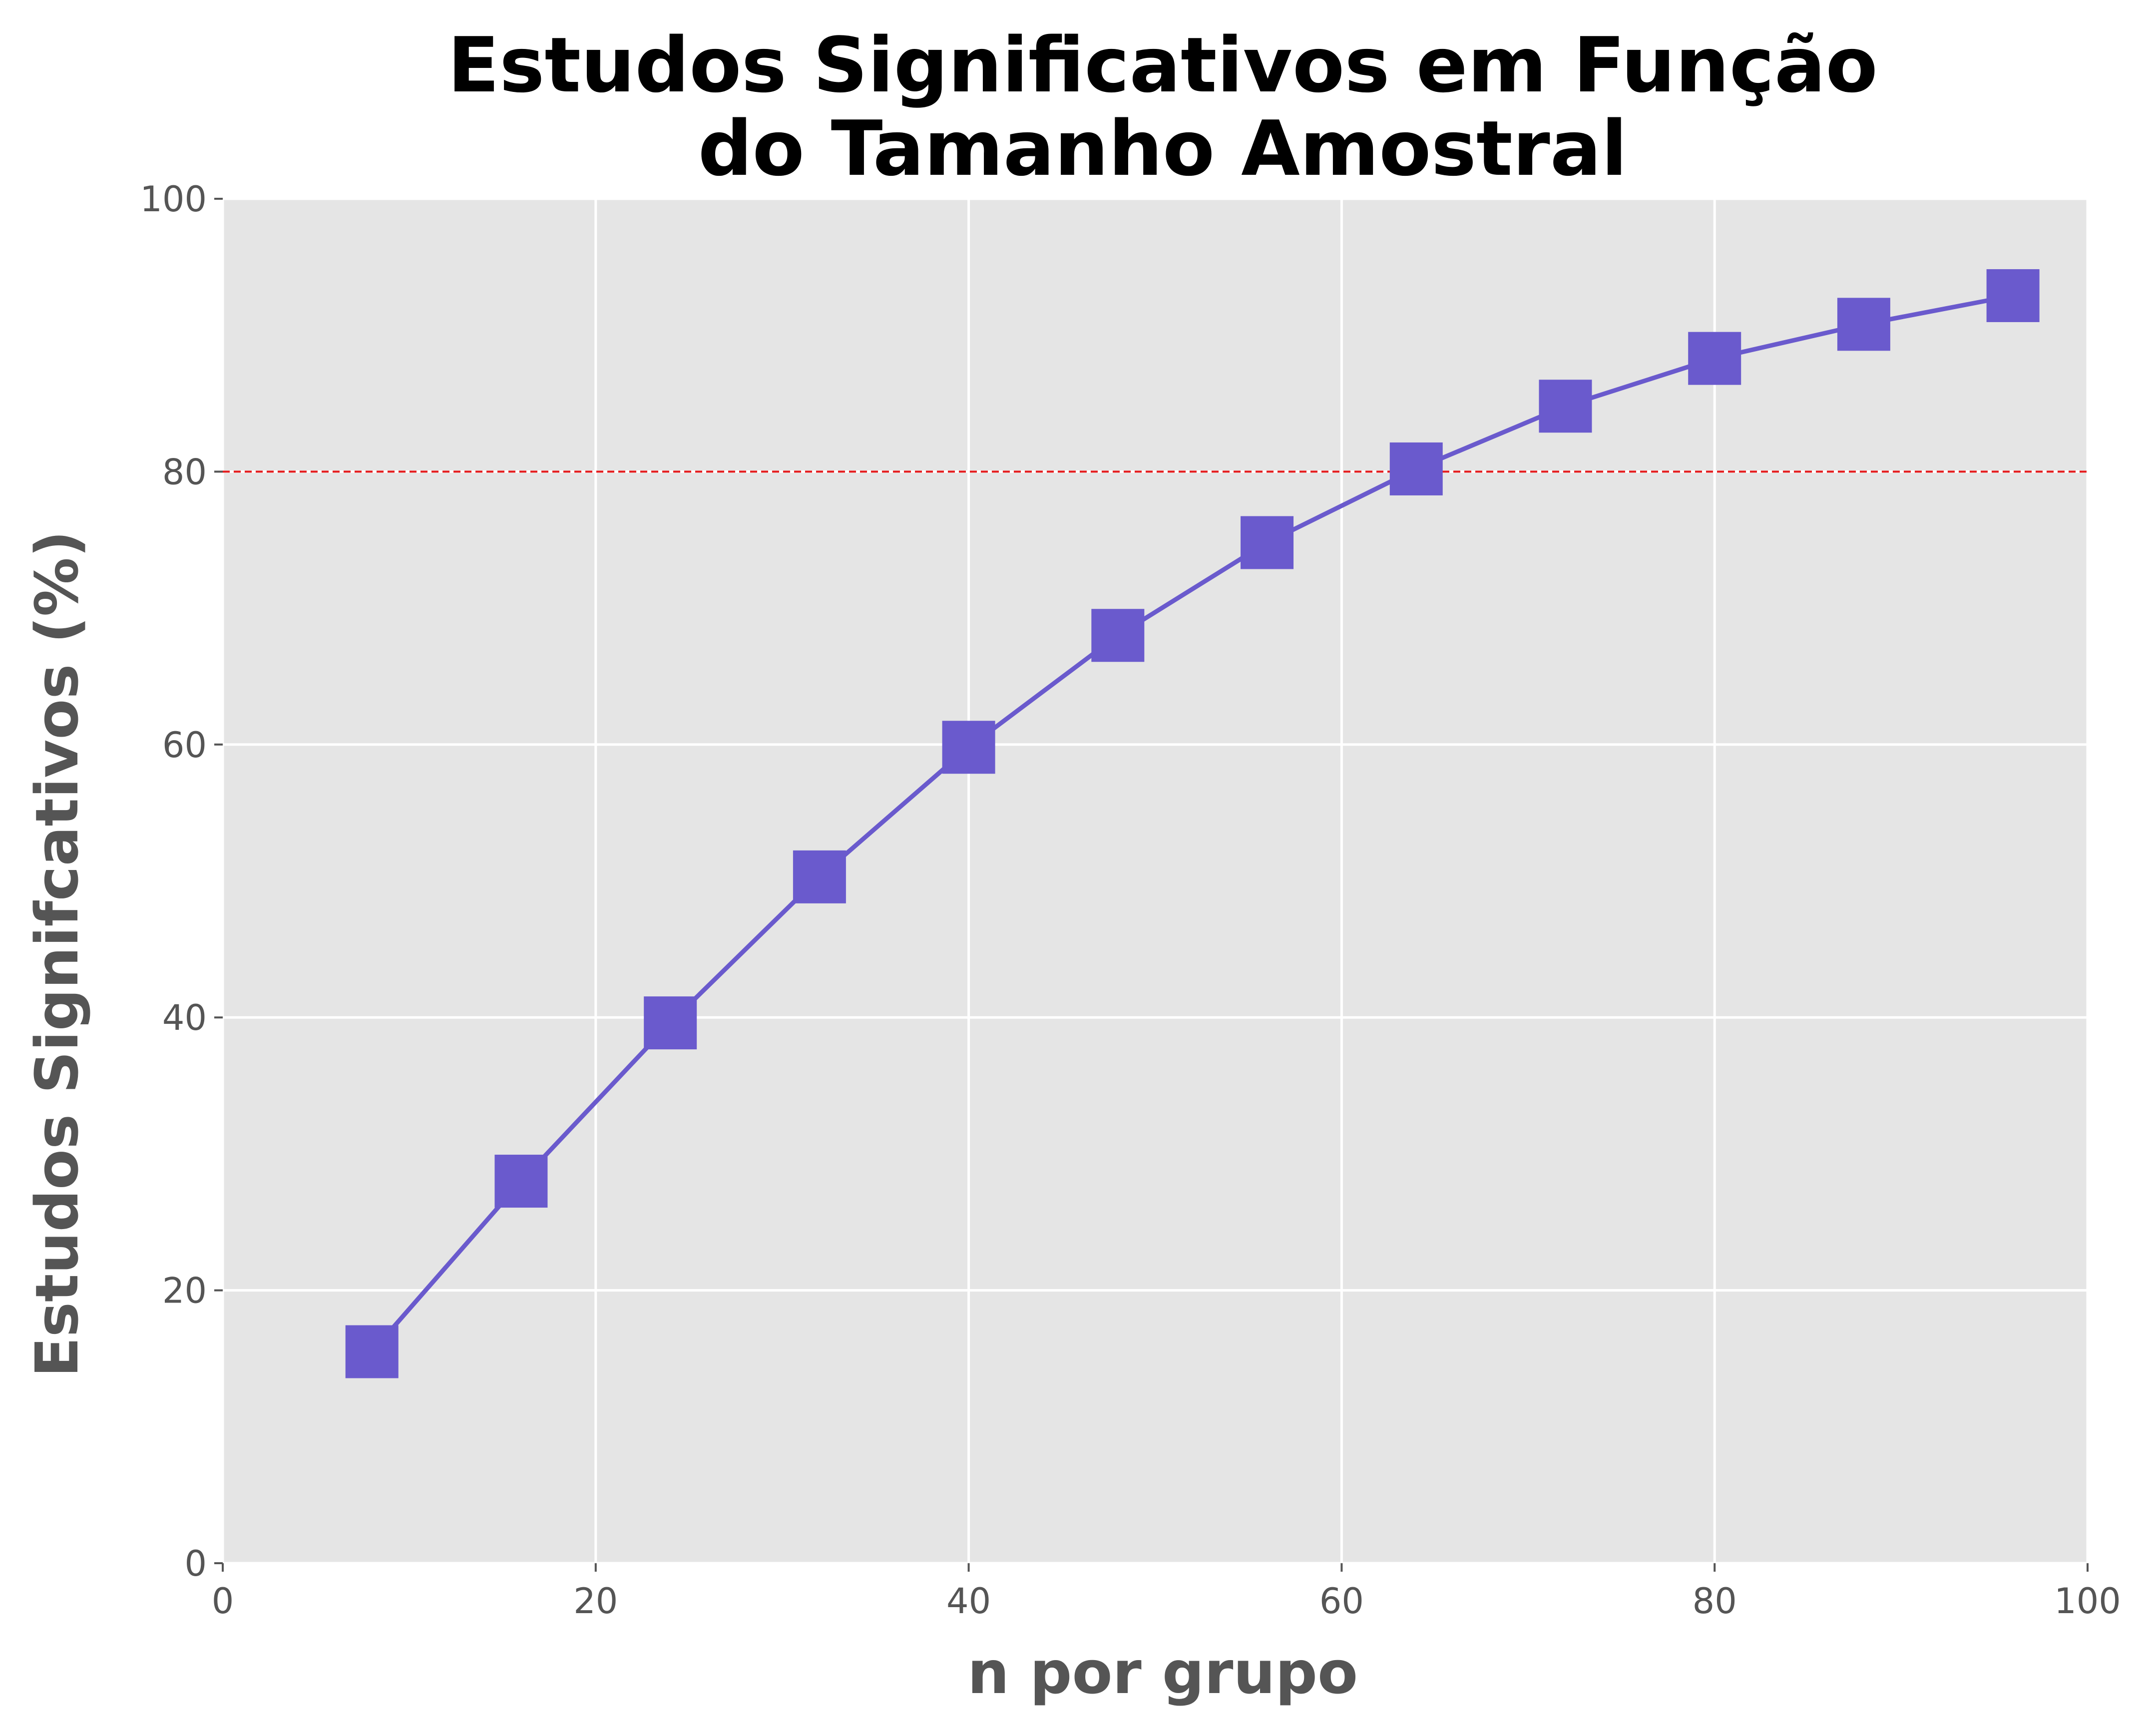  What do you see at coordinates (1162, 1672) in the screenshot?
I see `x-axis-label: n por grupo` at bounding box center [1162, 1672].